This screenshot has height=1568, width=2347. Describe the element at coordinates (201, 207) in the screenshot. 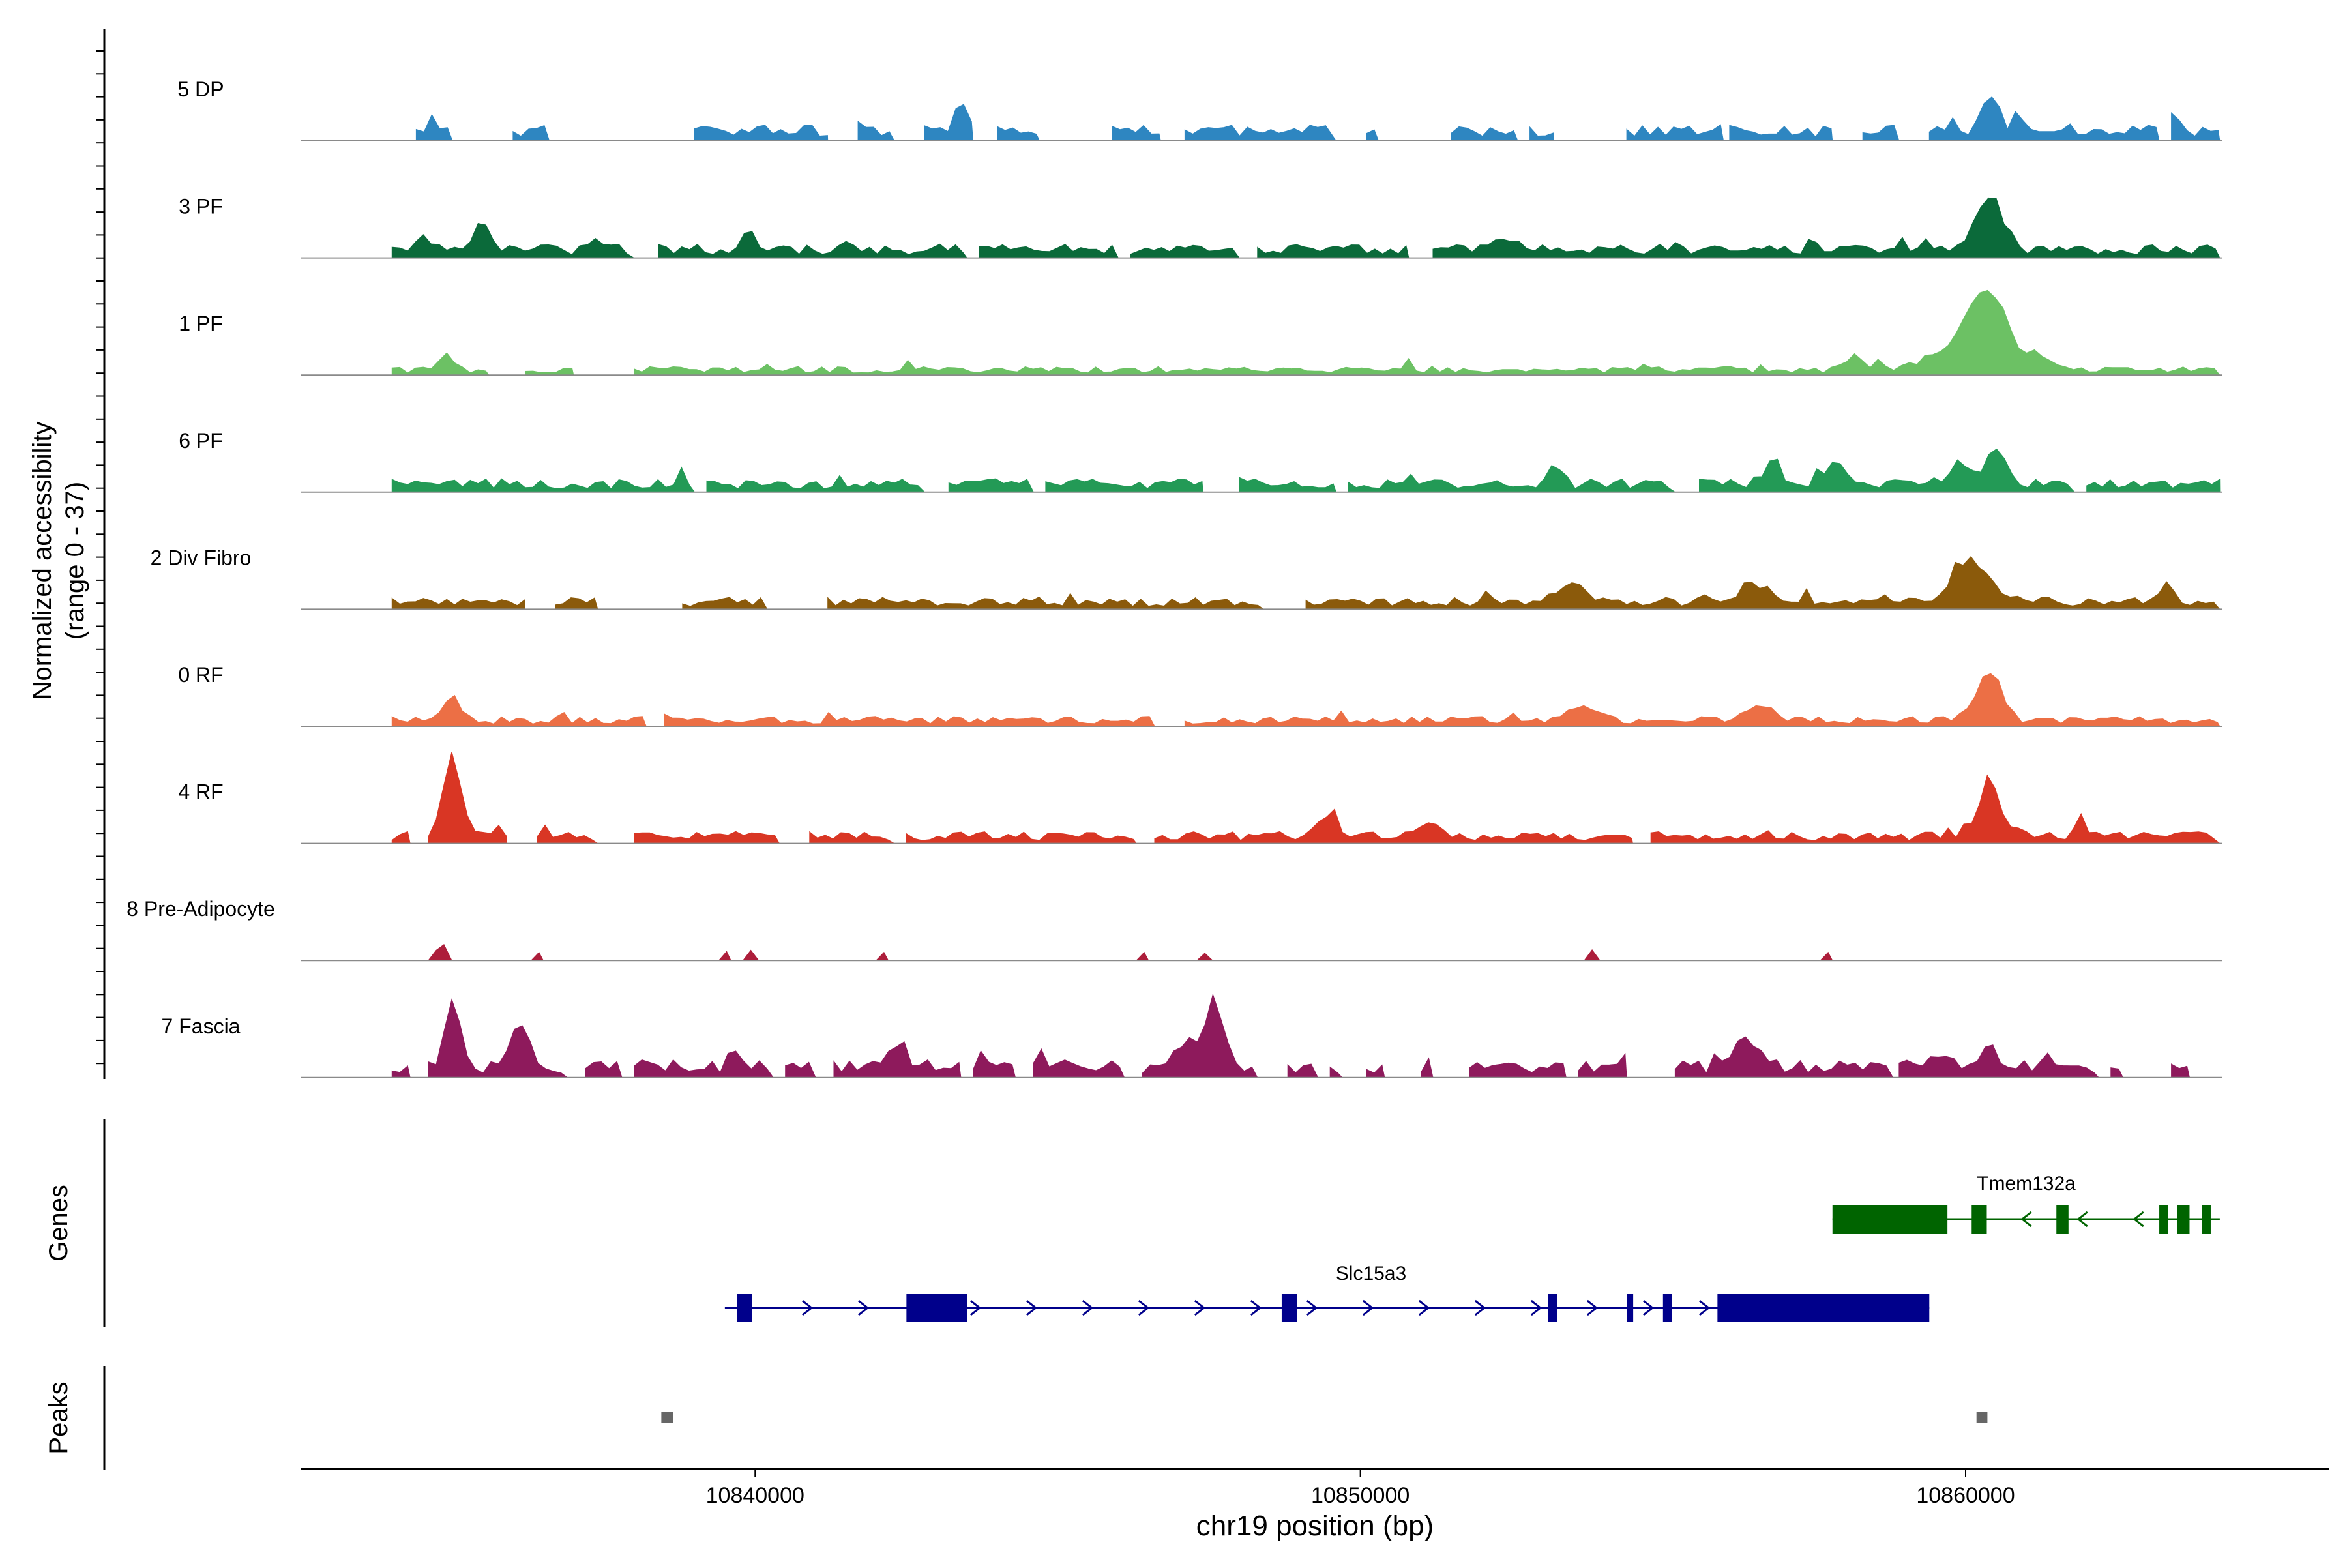

I see `track-label: 3 PF` at that location.